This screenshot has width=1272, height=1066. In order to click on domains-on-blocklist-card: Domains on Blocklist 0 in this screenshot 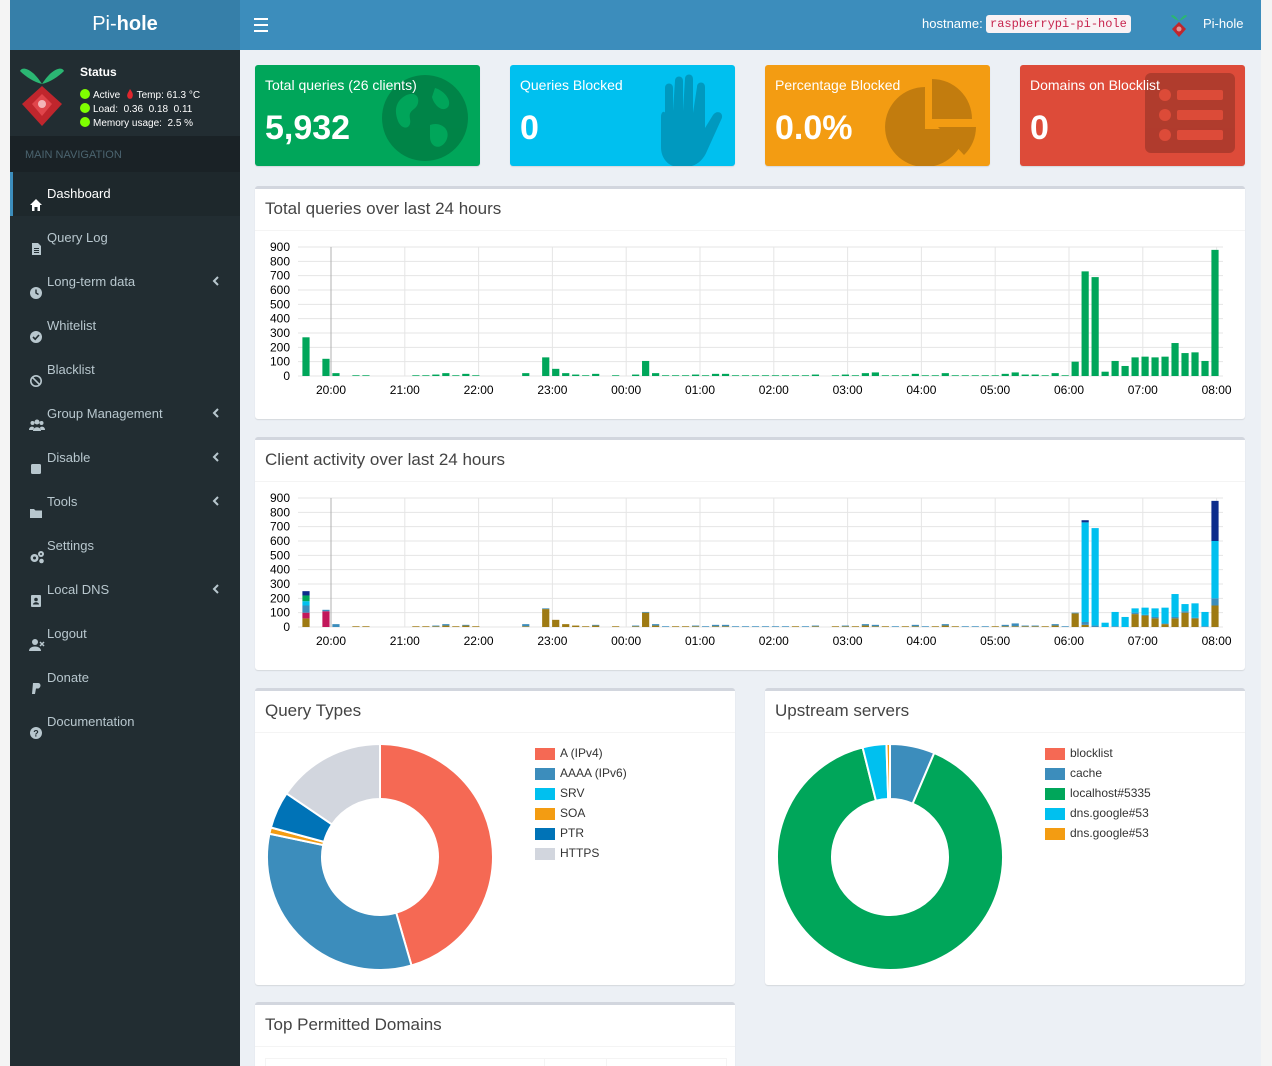, I will do `click(1132, 115)`.